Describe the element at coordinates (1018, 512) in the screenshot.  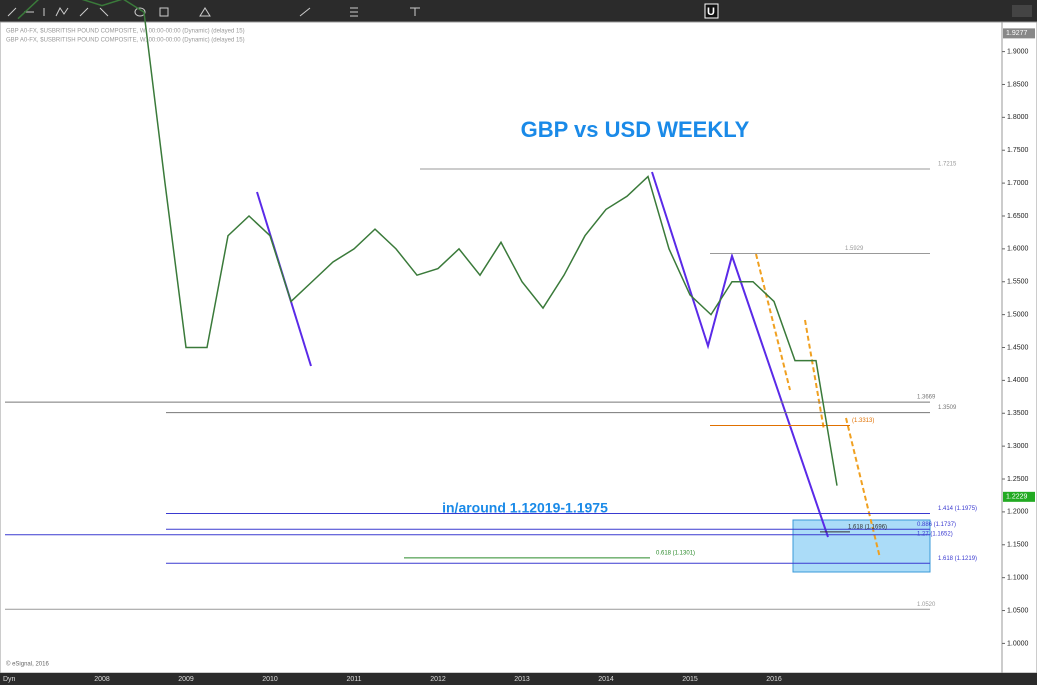
I see `y-tick-label: 1.2000` at that location.